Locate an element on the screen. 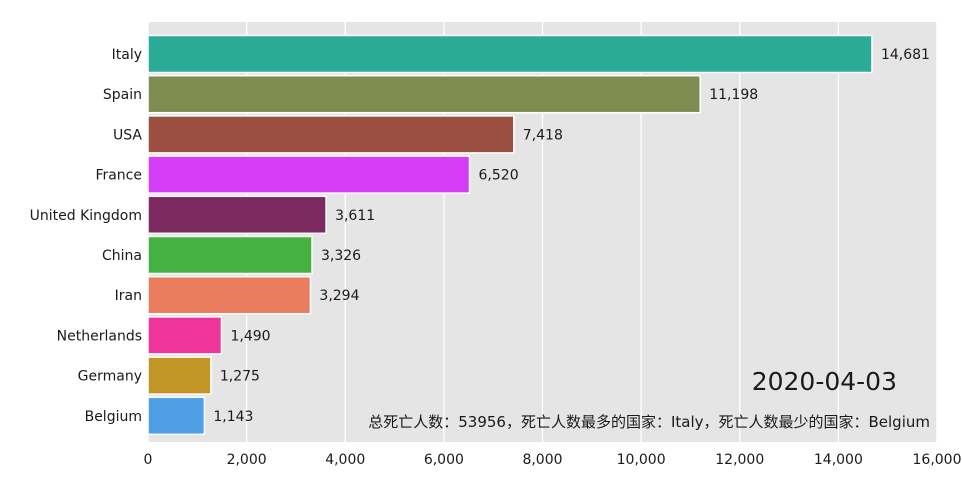 The height and width of the screenshot is (504, 962). value-label: 1,490 is located at coordinates (250, 336).